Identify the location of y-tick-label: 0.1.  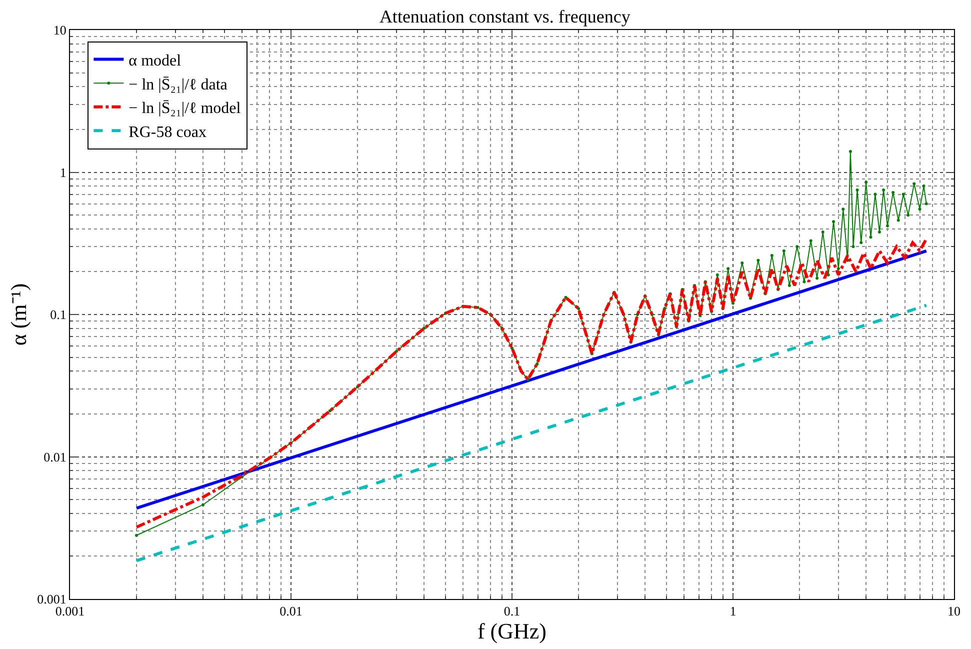
(58, 314).